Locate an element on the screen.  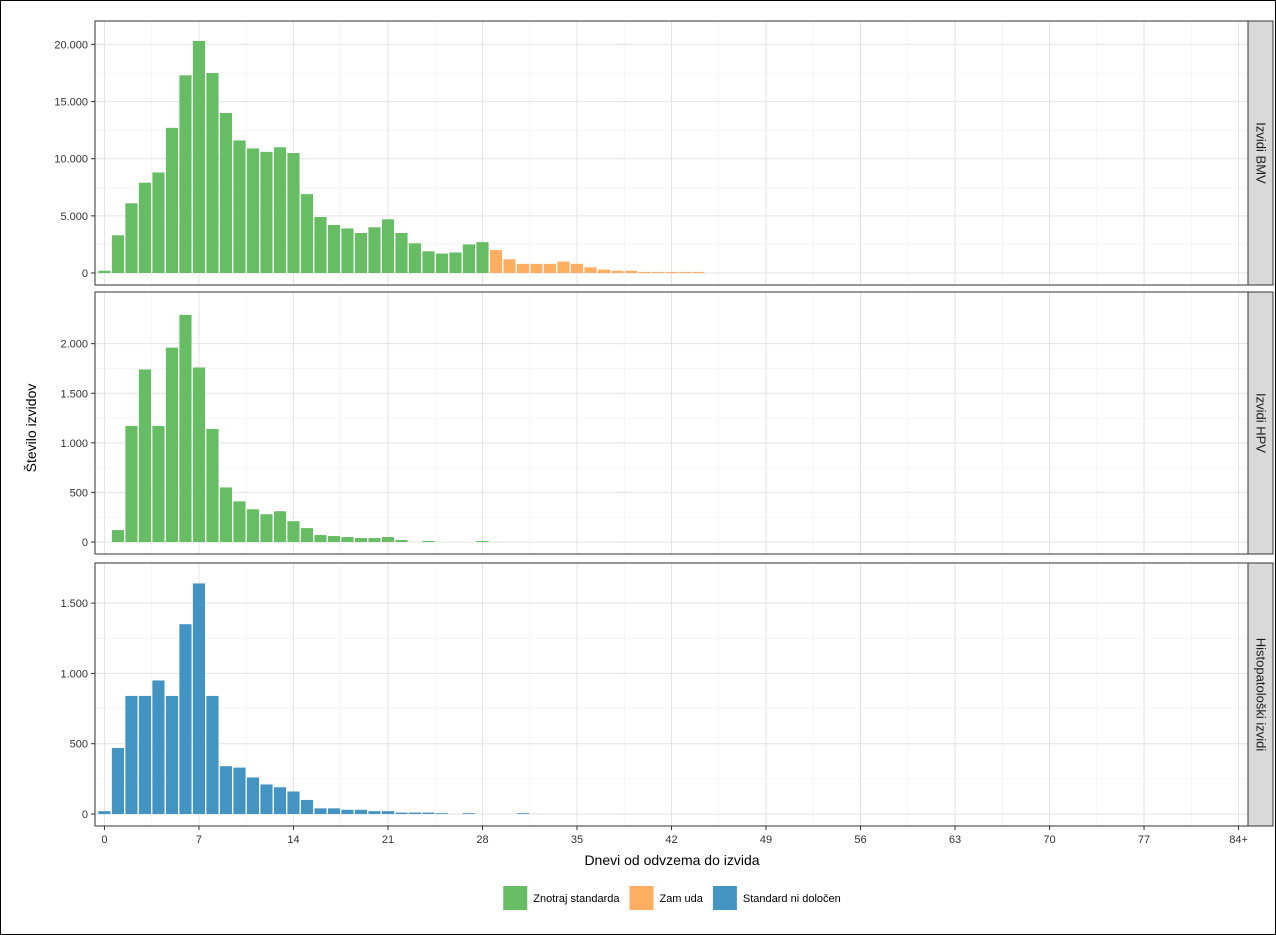
legend-item-zamuda: Zam uda is located at coordinates (666, 898).